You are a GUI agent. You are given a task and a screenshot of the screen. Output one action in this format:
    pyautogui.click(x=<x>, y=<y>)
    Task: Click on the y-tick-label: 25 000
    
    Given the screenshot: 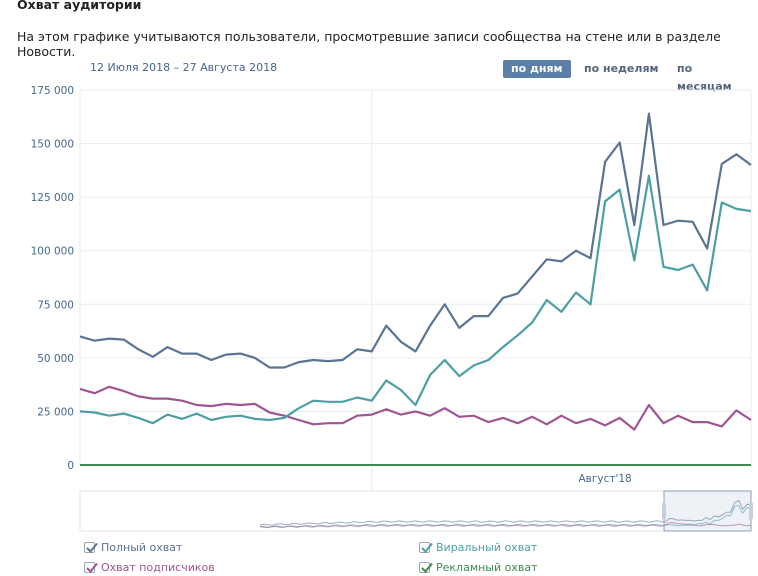 What is the action you would take?
    pyautogui.click(x=55, y=412)
    